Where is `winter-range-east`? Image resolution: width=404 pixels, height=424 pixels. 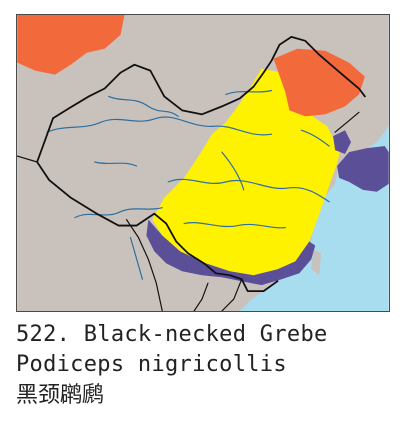
winter-range-east is located at coordinates (363, 169).